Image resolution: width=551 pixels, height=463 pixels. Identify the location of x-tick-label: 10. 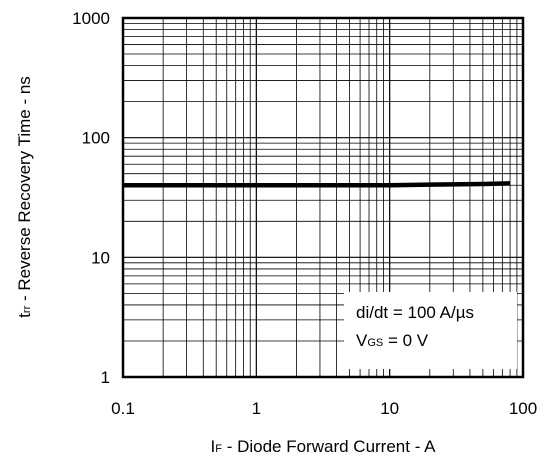
(389, 408).